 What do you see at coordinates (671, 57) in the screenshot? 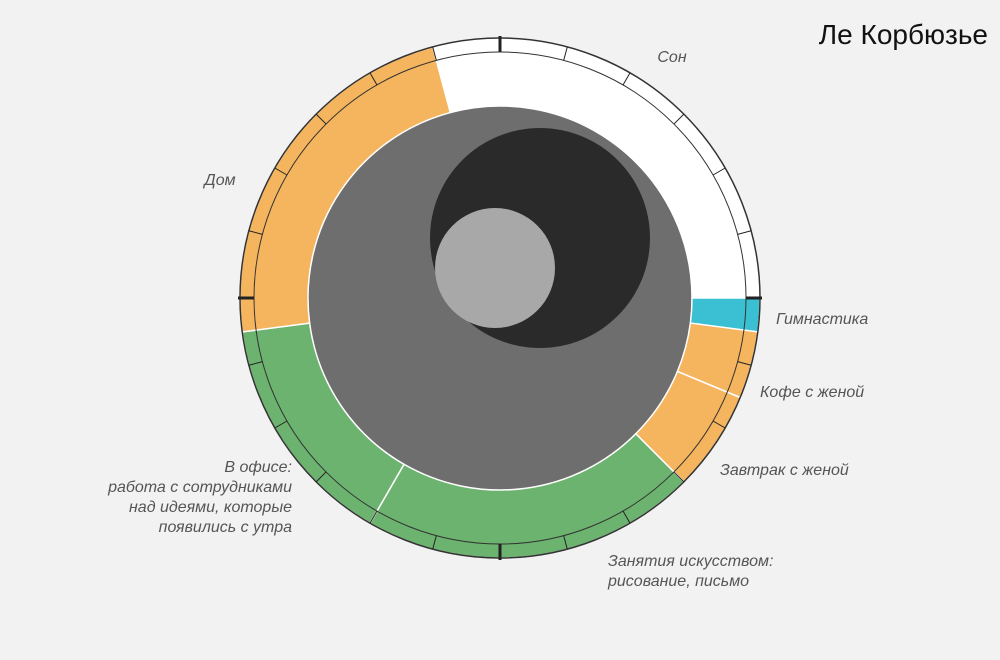
I see `segment-label: Сон` at bounding box center [671, 57].